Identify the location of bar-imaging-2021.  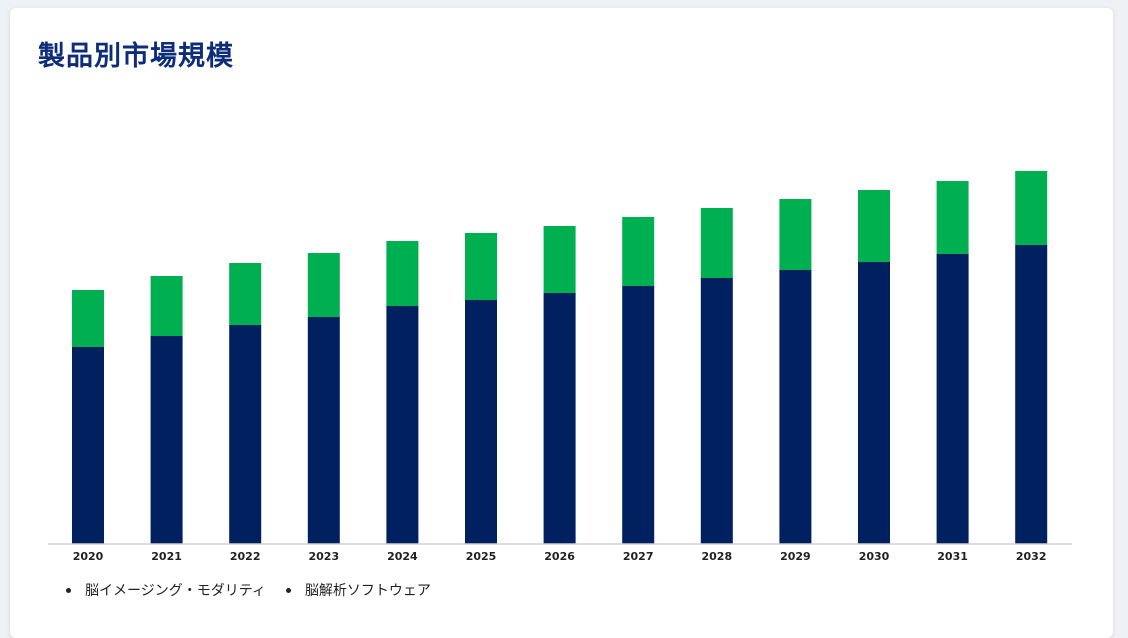
(166, 440).